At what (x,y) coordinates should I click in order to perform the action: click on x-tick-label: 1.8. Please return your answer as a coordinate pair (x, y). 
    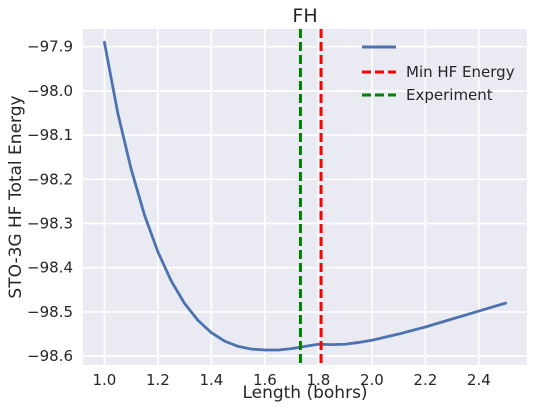
    Looking at the image, I should click on (318, 380).